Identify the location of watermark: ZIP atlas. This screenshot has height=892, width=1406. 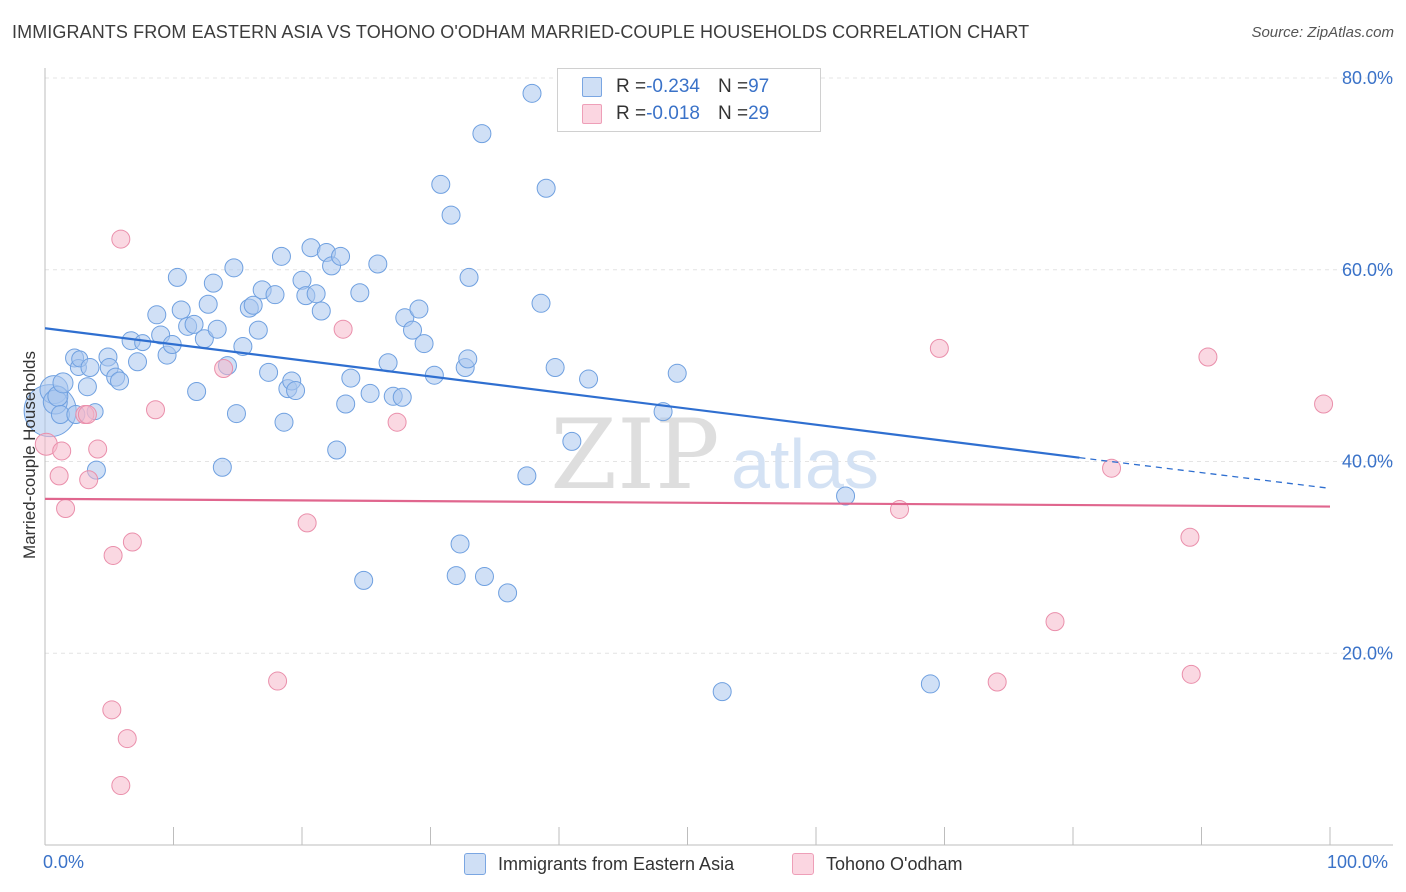
(714, 455).